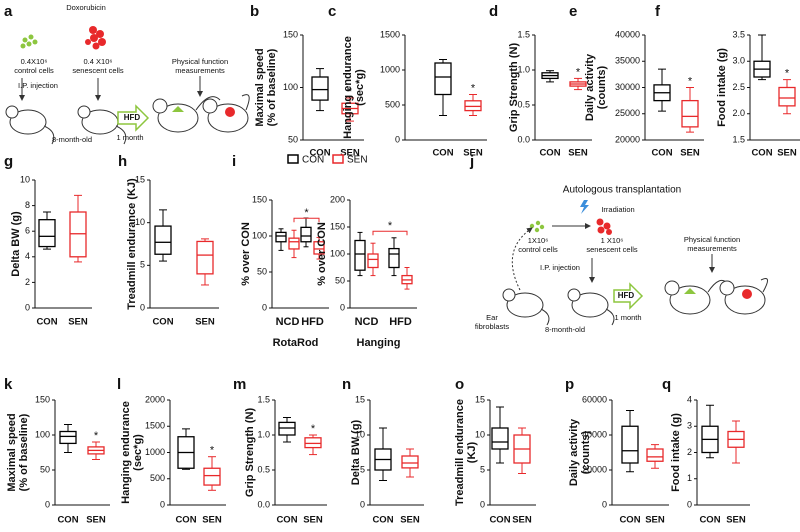 The width and height of the screenshot is (800, 532). Describe the element at coordinates (627, 113) in the screenshot. I see `y-tick-label: 25000` at that location.